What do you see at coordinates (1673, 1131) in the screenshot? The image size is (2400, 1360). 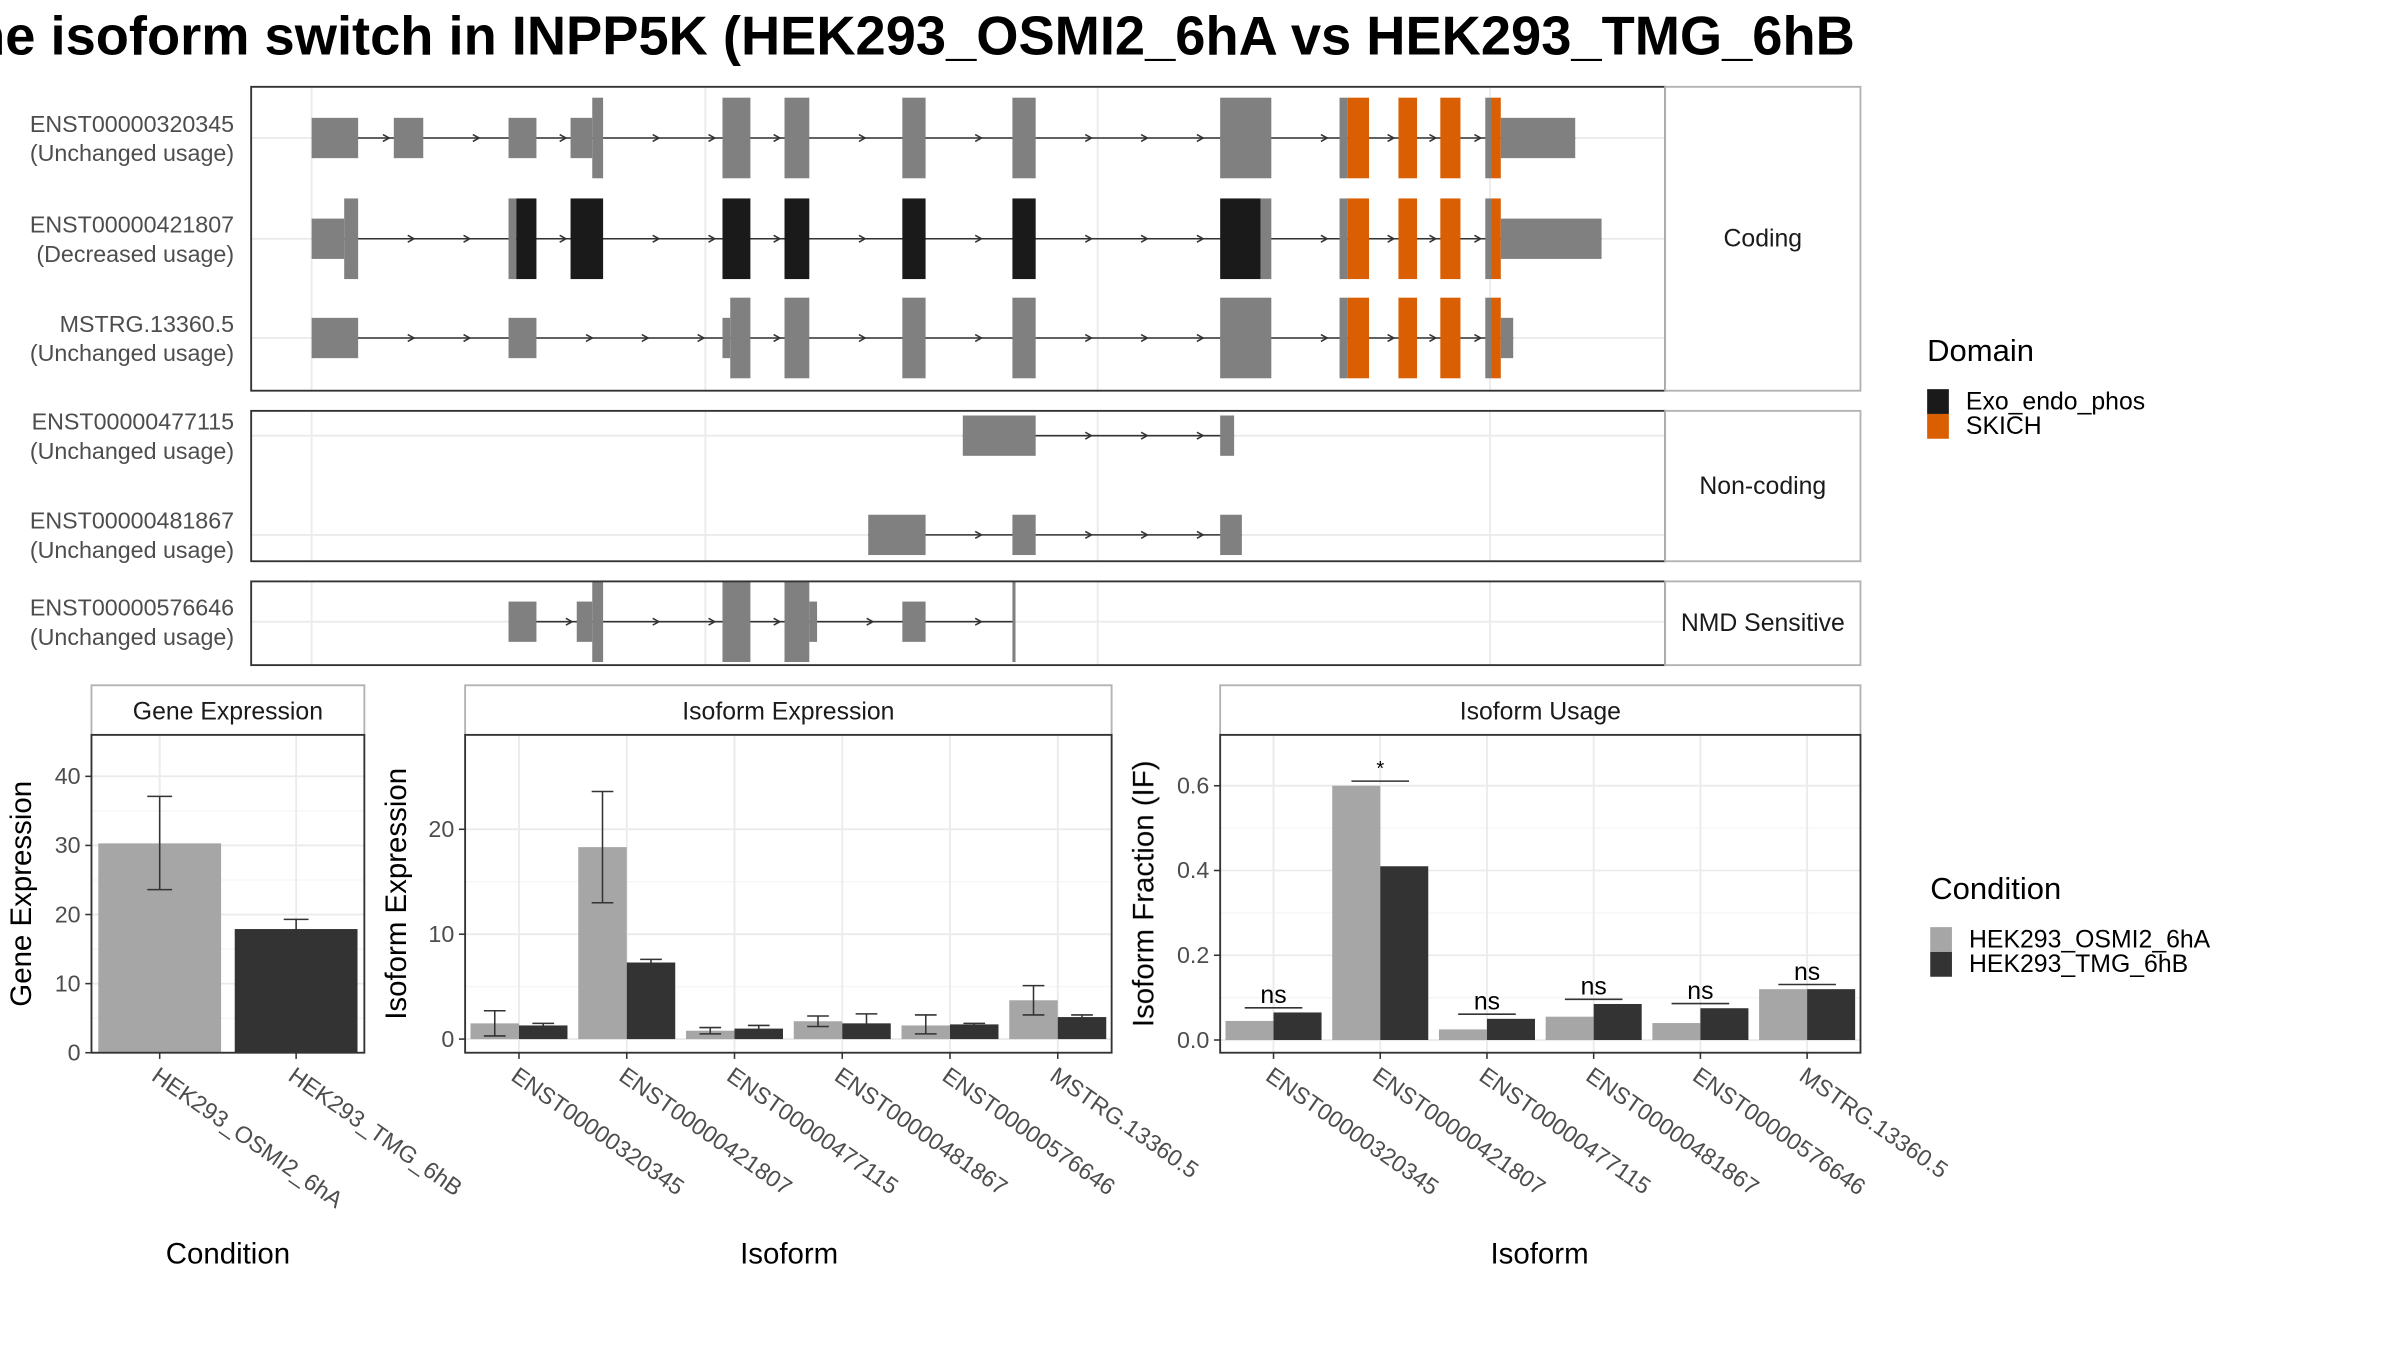 I see `x-tick-label: ENST00000481867` at bounding box center [1673, 1131].